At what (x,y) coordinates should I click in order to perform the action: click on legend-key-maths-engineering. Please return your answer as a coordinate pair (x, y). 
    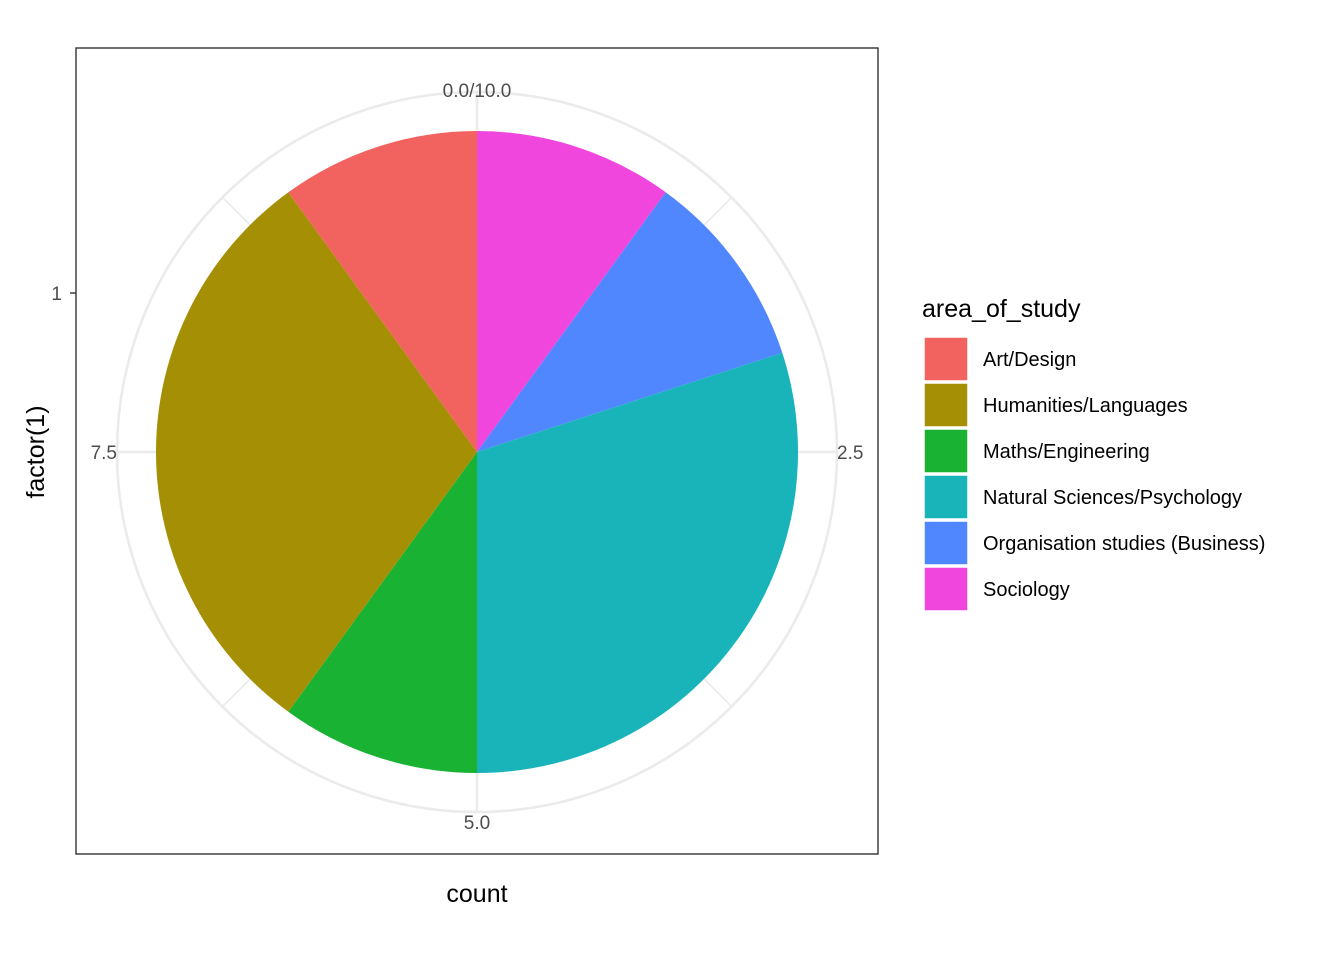
    Looking at the image, I should click on (946, 451).